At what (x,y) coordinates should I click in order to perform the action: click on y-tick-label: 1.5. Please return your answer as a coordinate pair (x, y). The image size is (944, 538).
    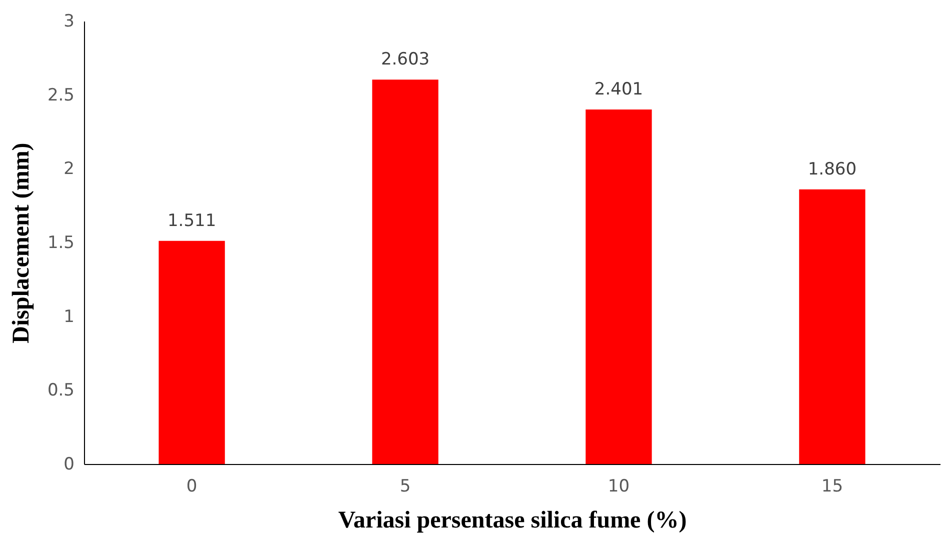
    Looking at the image, I should click on (60, 243).